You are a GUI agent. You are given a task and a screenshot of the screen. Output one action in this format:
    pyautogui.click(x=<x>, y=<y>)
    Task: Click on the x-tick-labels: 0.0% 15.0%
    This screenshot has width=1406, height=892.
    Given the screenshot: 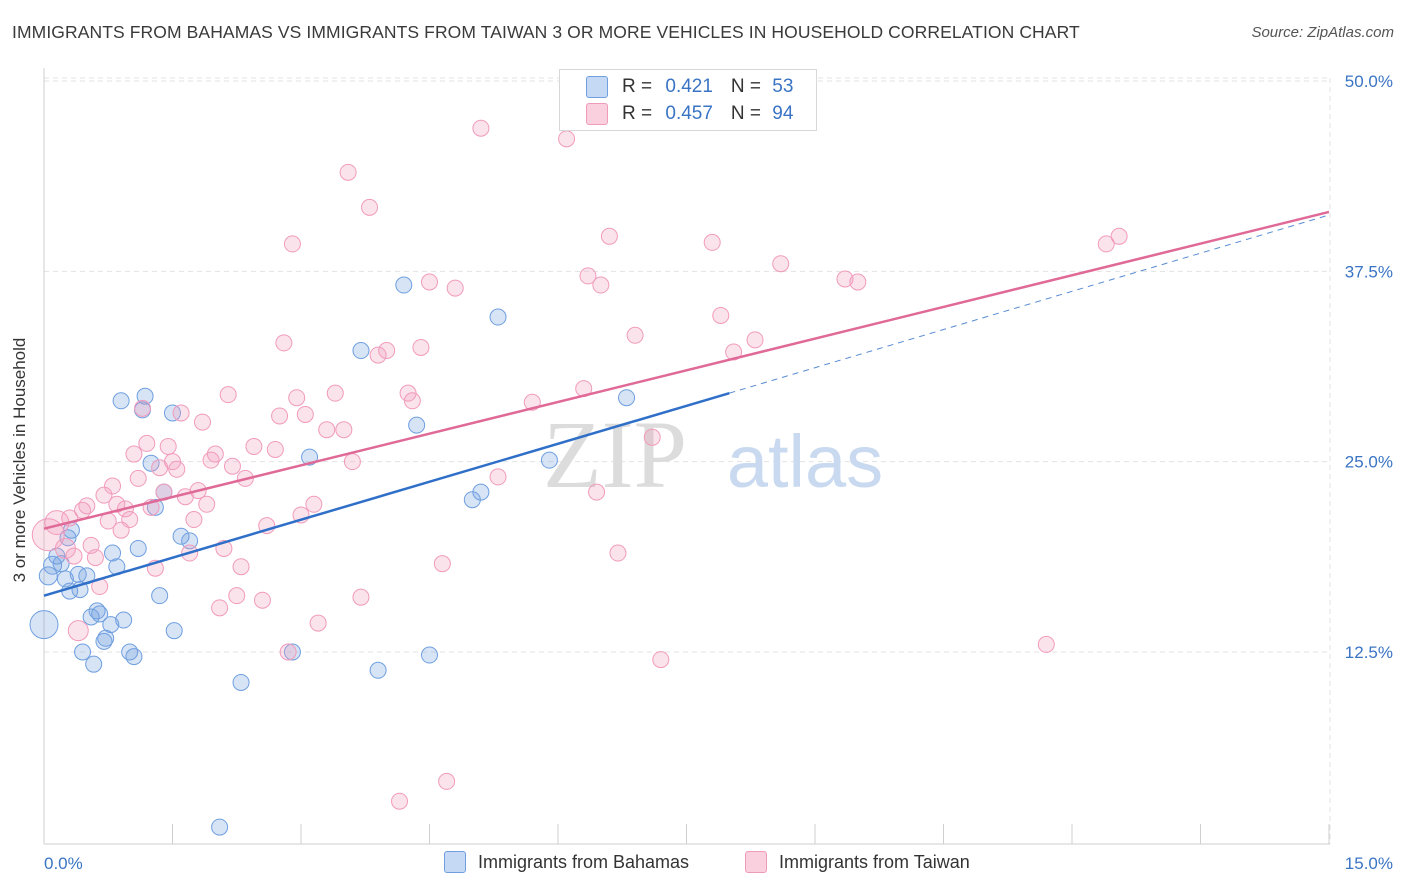 What is the action you would take?
    pyautogui.click(x=718, y=863)
    